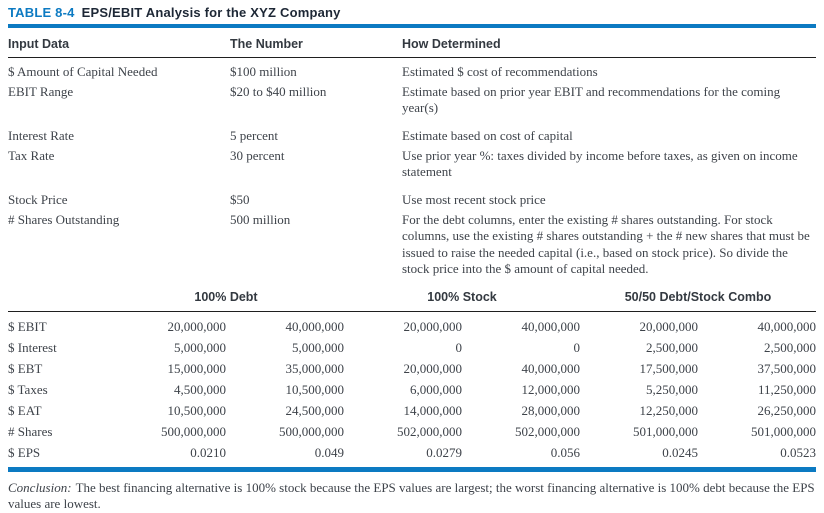 The width and height of the screenshot is (824, 513). Describe the element at coordinates (315, 410) in the screenshot. I see `analysis-value-cell: 24,500,000` at that location.